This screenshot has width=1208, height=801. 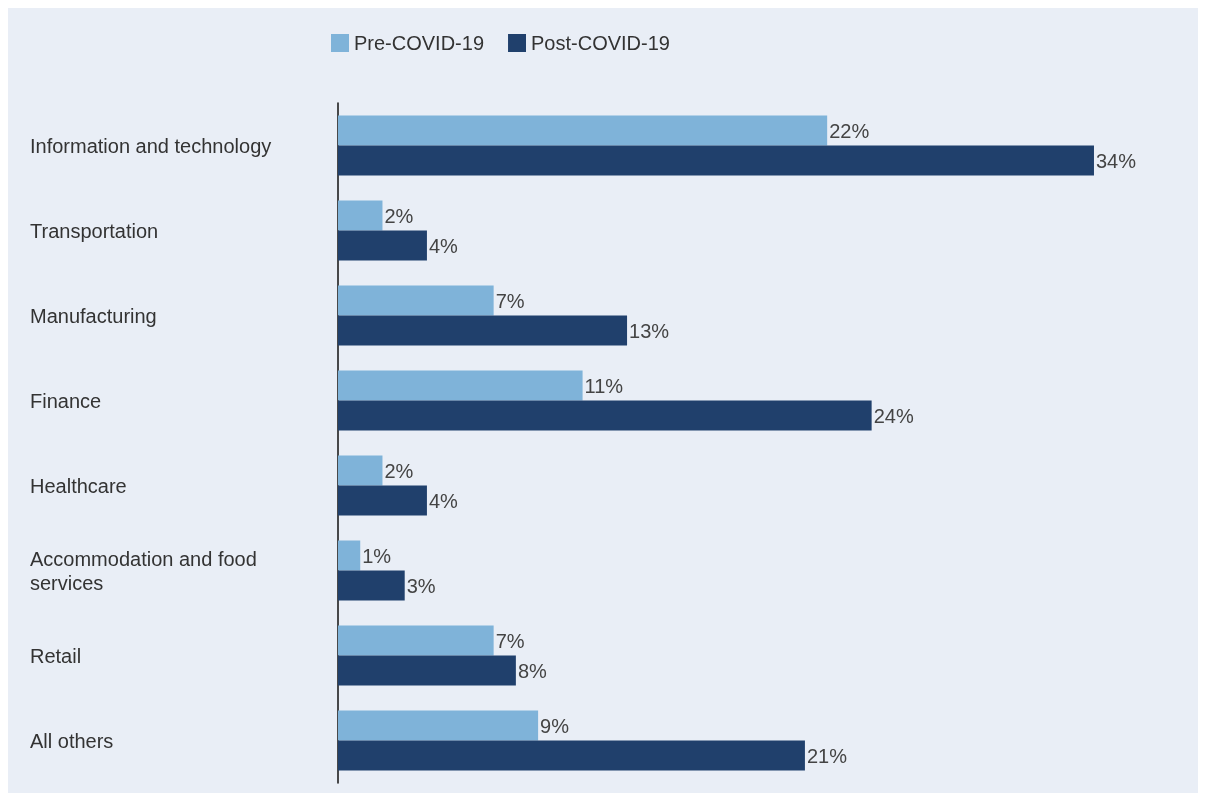 I want to click on data-label: 24%, so click(x=893, y=415).